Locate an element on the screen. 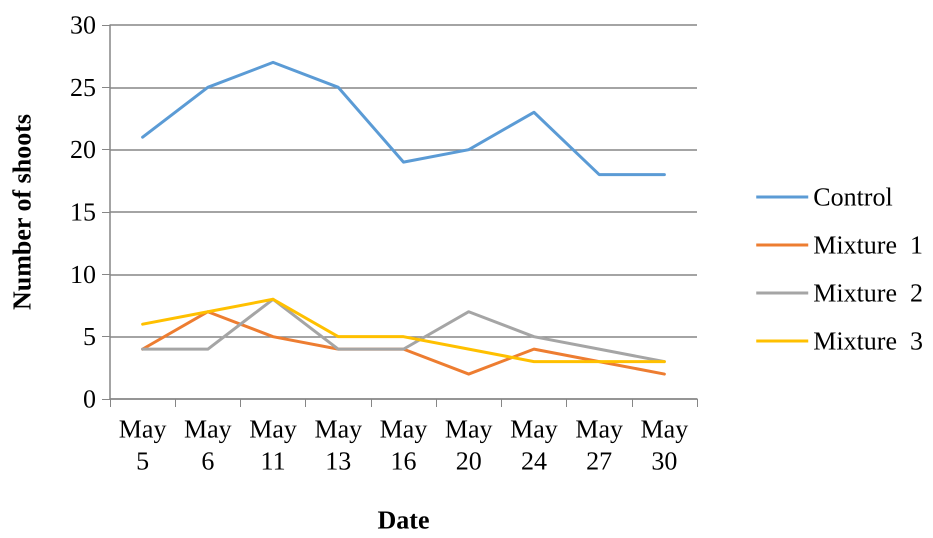 The width and height of the screenshot is (933, 538). legend-label: Mixture 2 is located at coordinates (868, 293).